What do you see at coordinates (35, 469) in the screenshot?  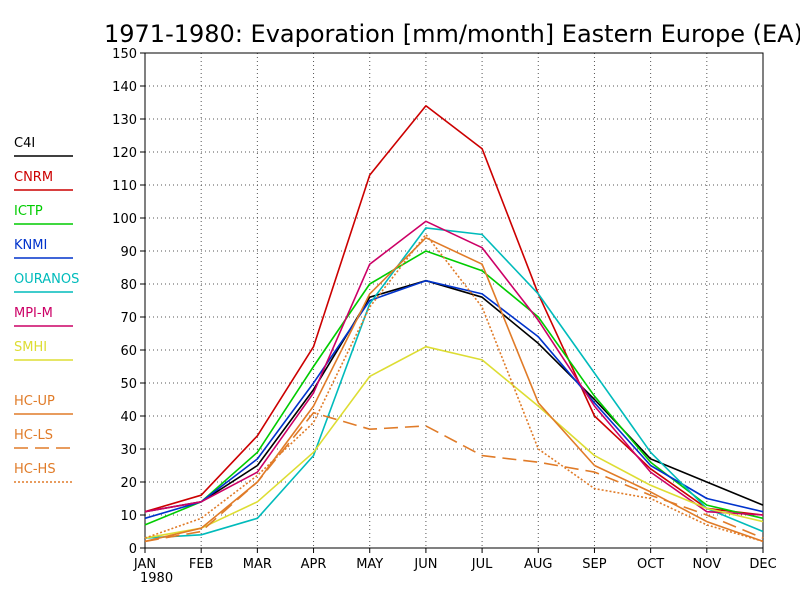 I see `legend-label-hc-hs: HC-HS` at bounding box center [35, 469].